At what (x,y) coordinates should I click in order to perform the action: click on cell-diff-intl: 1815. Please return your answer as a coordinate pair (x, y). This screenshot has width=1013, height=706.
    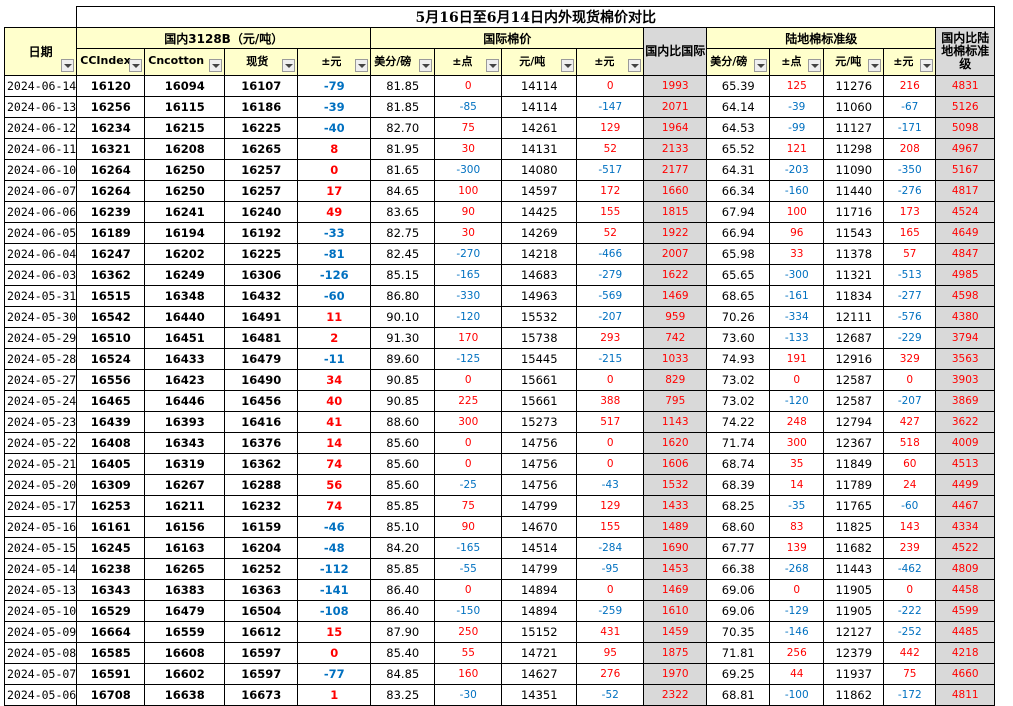
    Looking at the image, I should click on (675, 212).